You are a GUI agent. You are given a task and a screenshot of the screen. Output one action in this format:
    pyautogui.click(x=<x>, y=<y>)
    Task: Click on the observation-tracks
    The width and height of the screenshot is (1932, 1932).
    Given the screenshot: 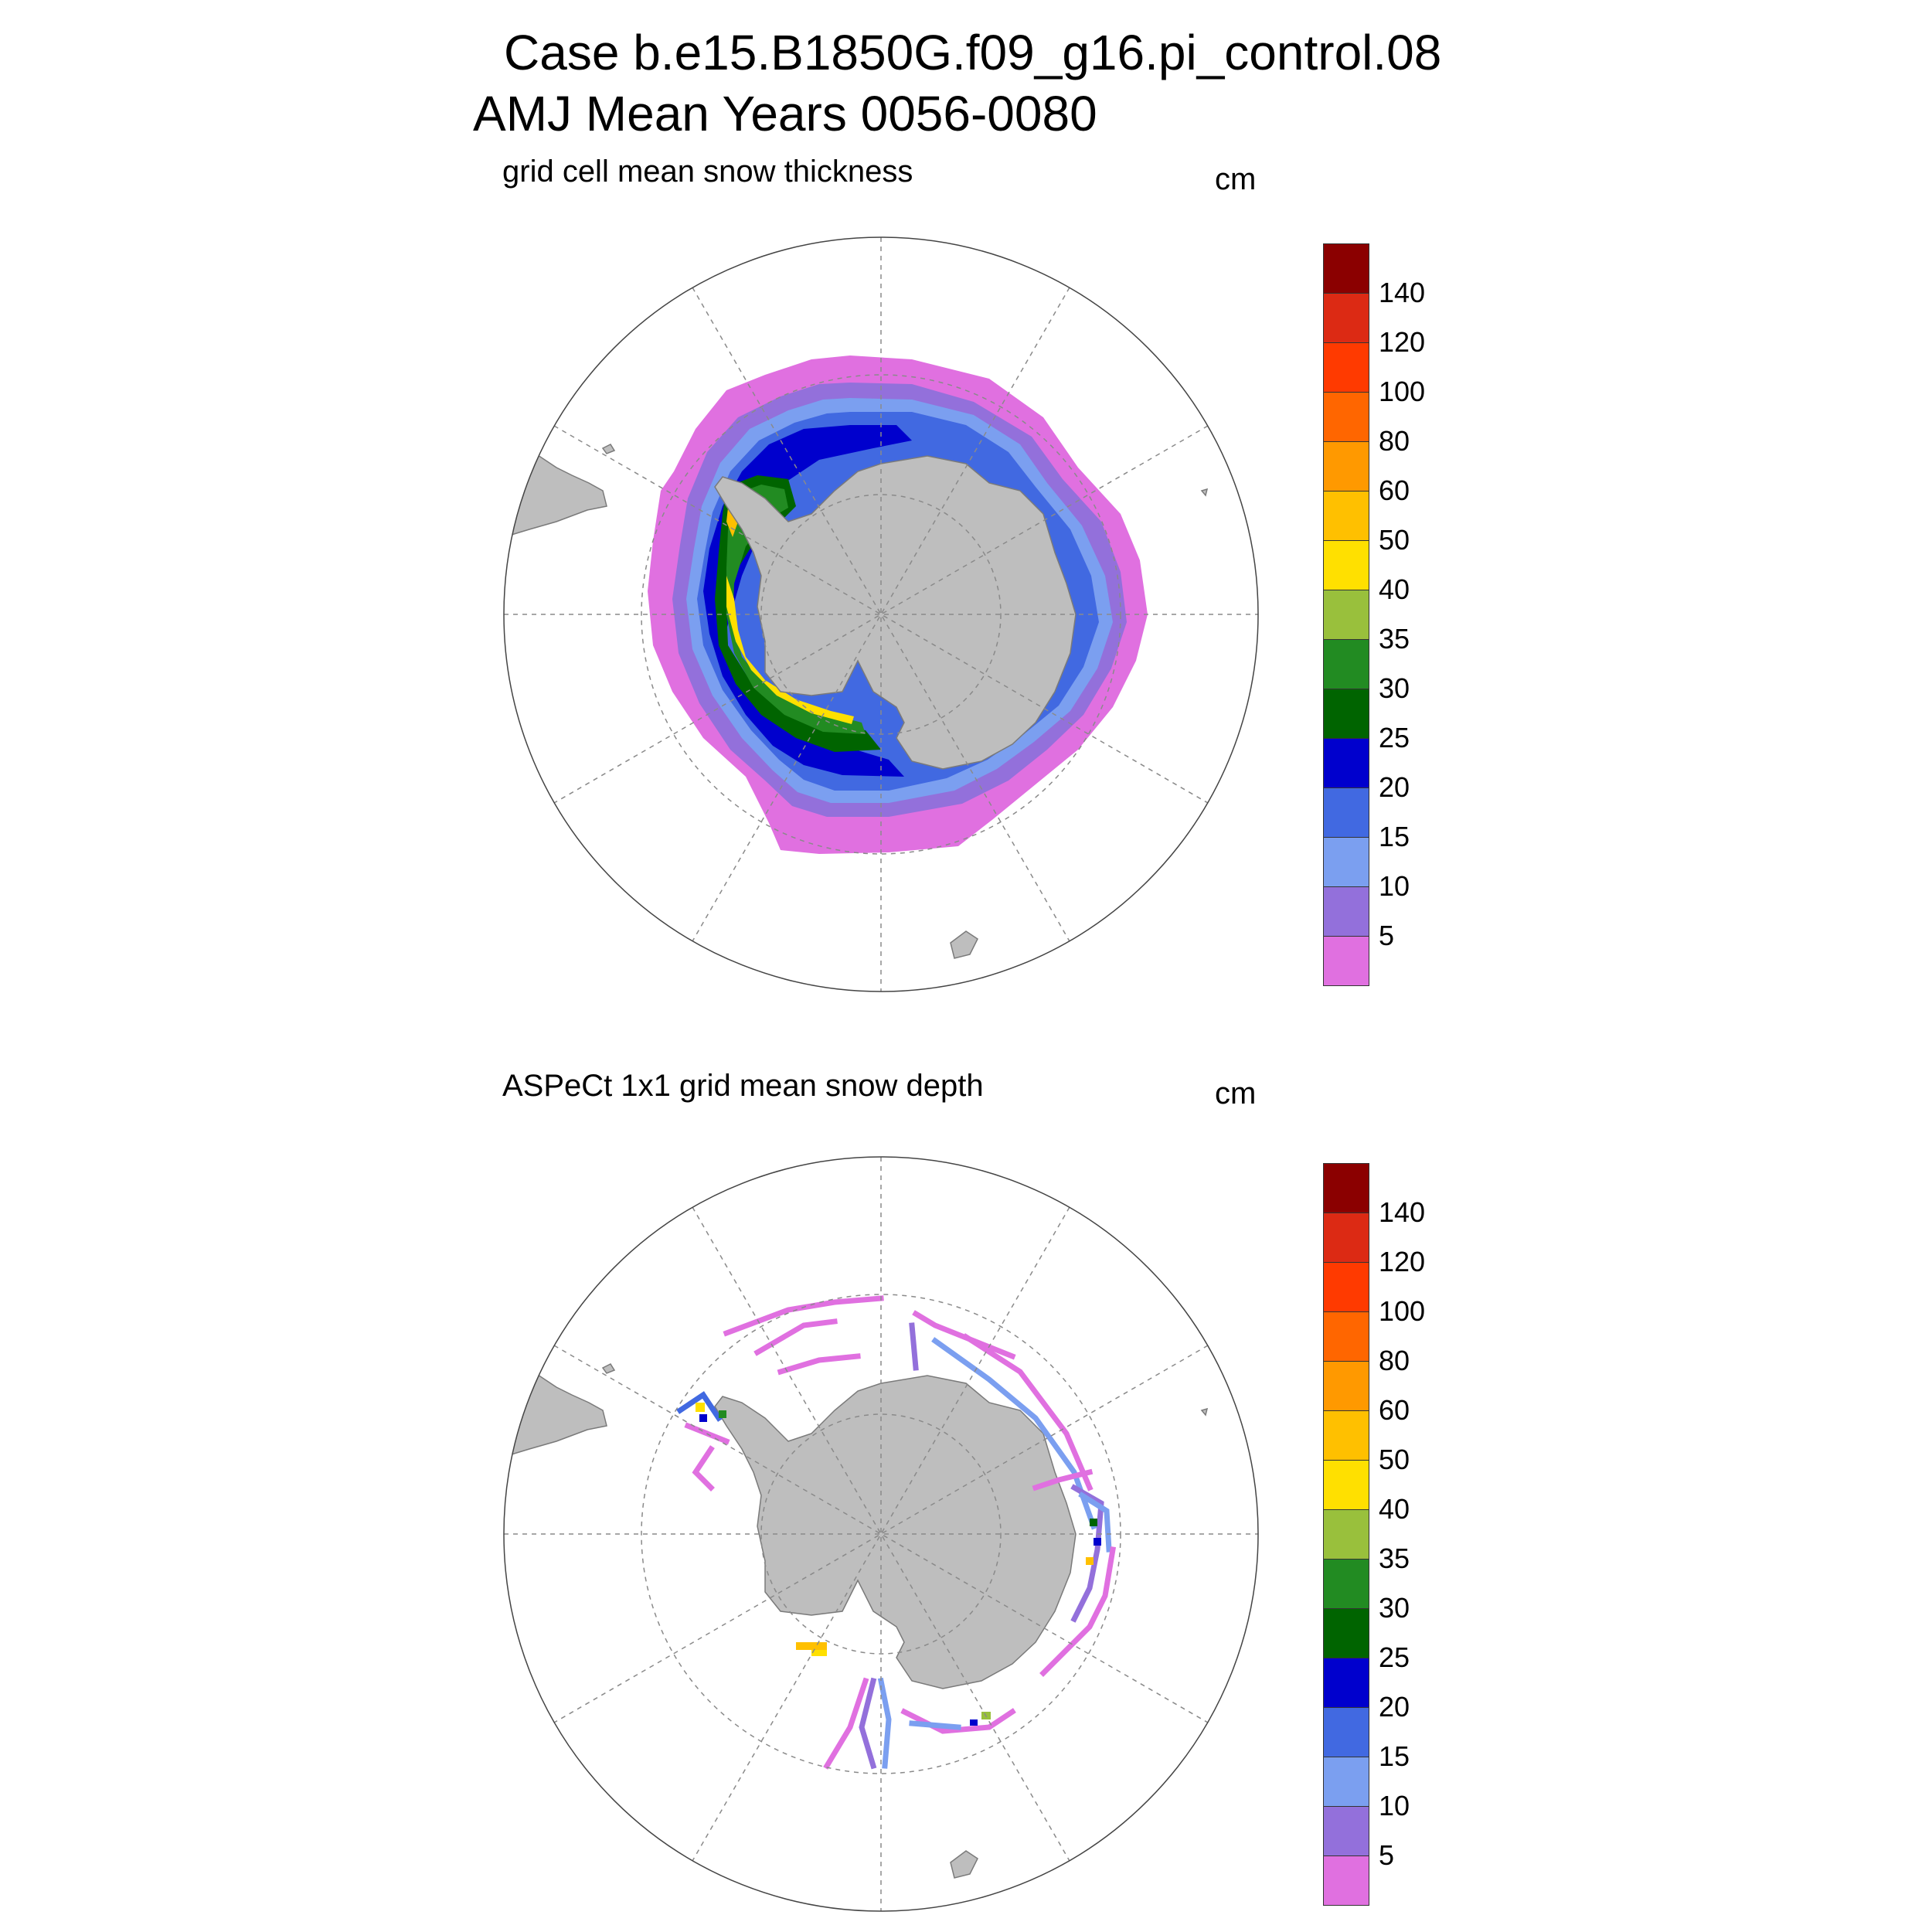 What is the action you would take?
    pyautogui.click(x=897, y=1532)
    